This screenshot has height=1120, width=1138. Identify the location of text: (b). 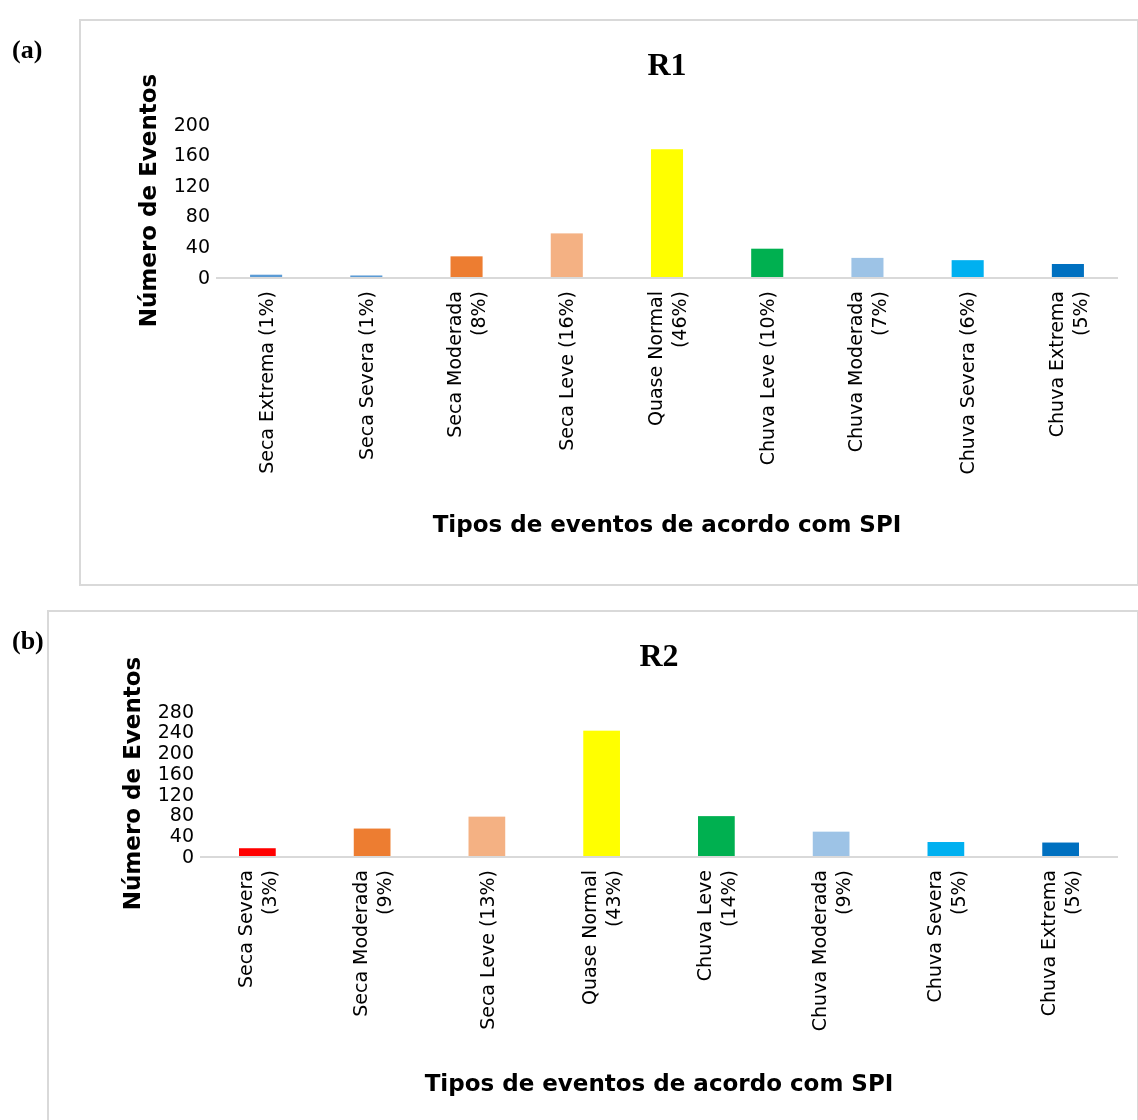
(28, 640).